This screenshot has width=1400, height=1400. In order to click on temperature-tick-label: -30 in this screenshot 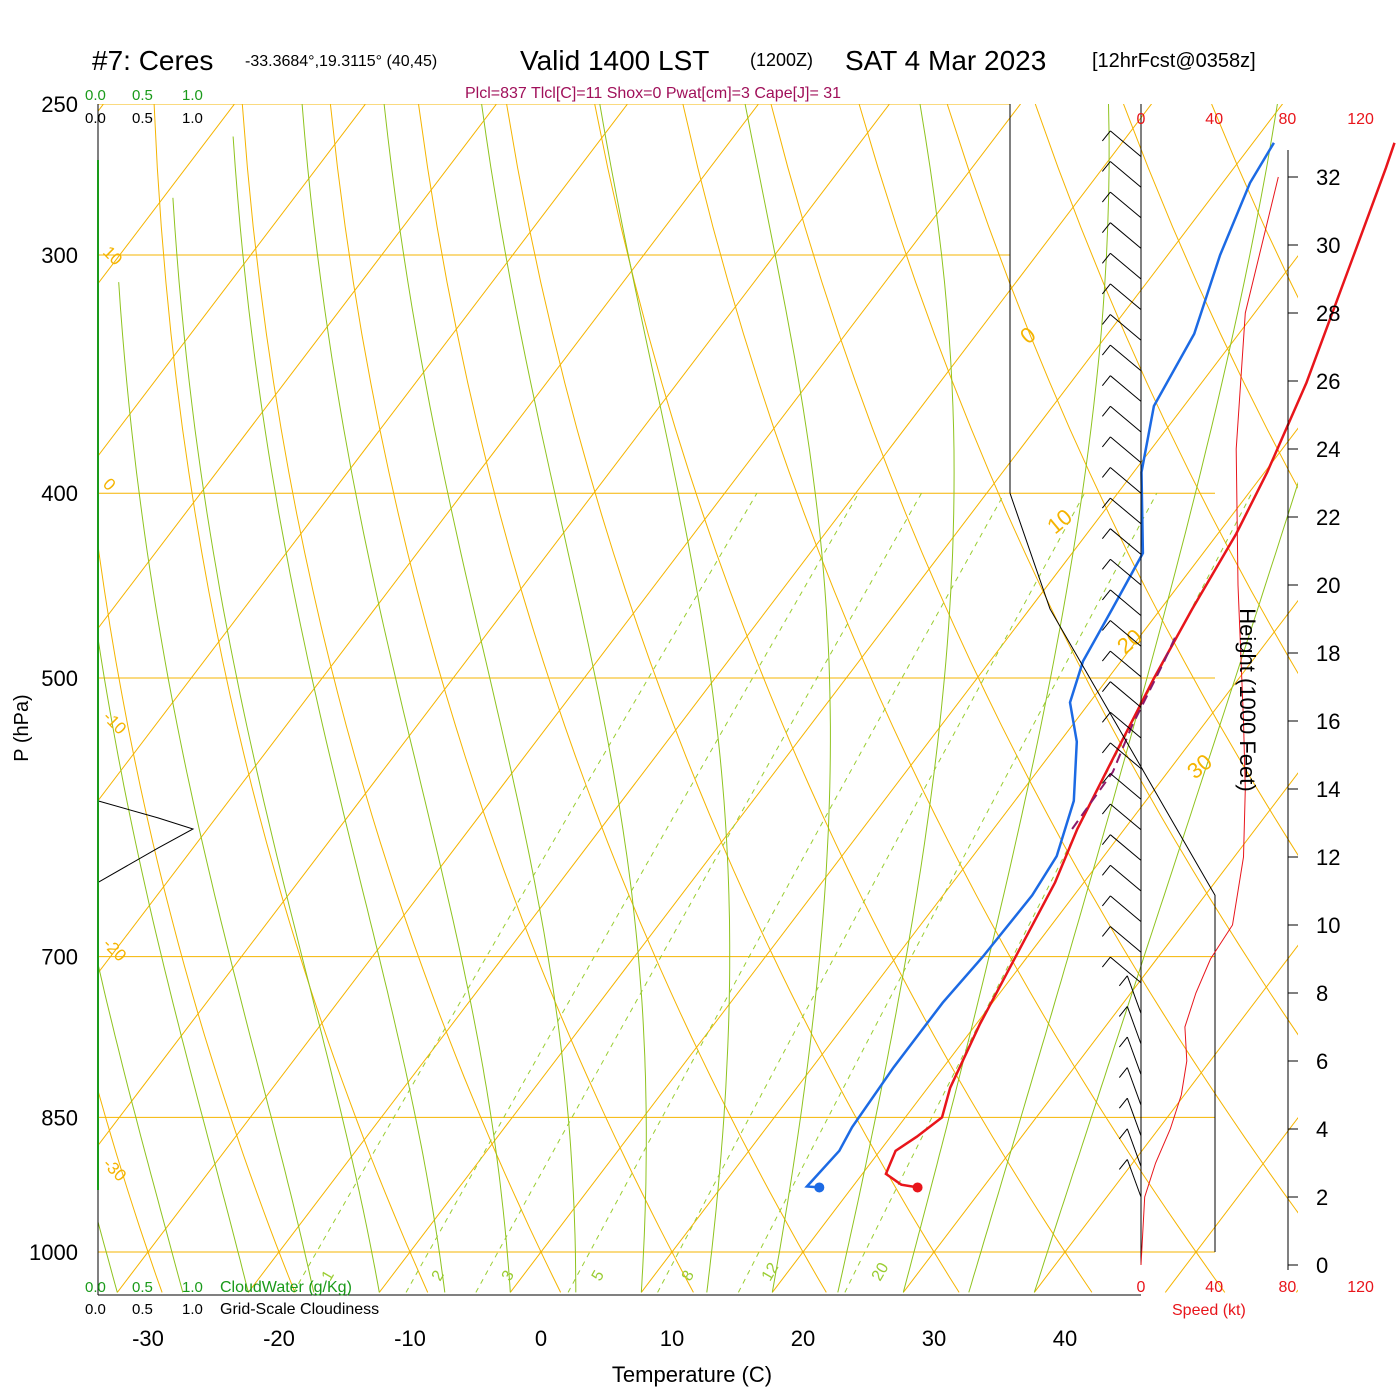, I will do `click(148, 1338)`.